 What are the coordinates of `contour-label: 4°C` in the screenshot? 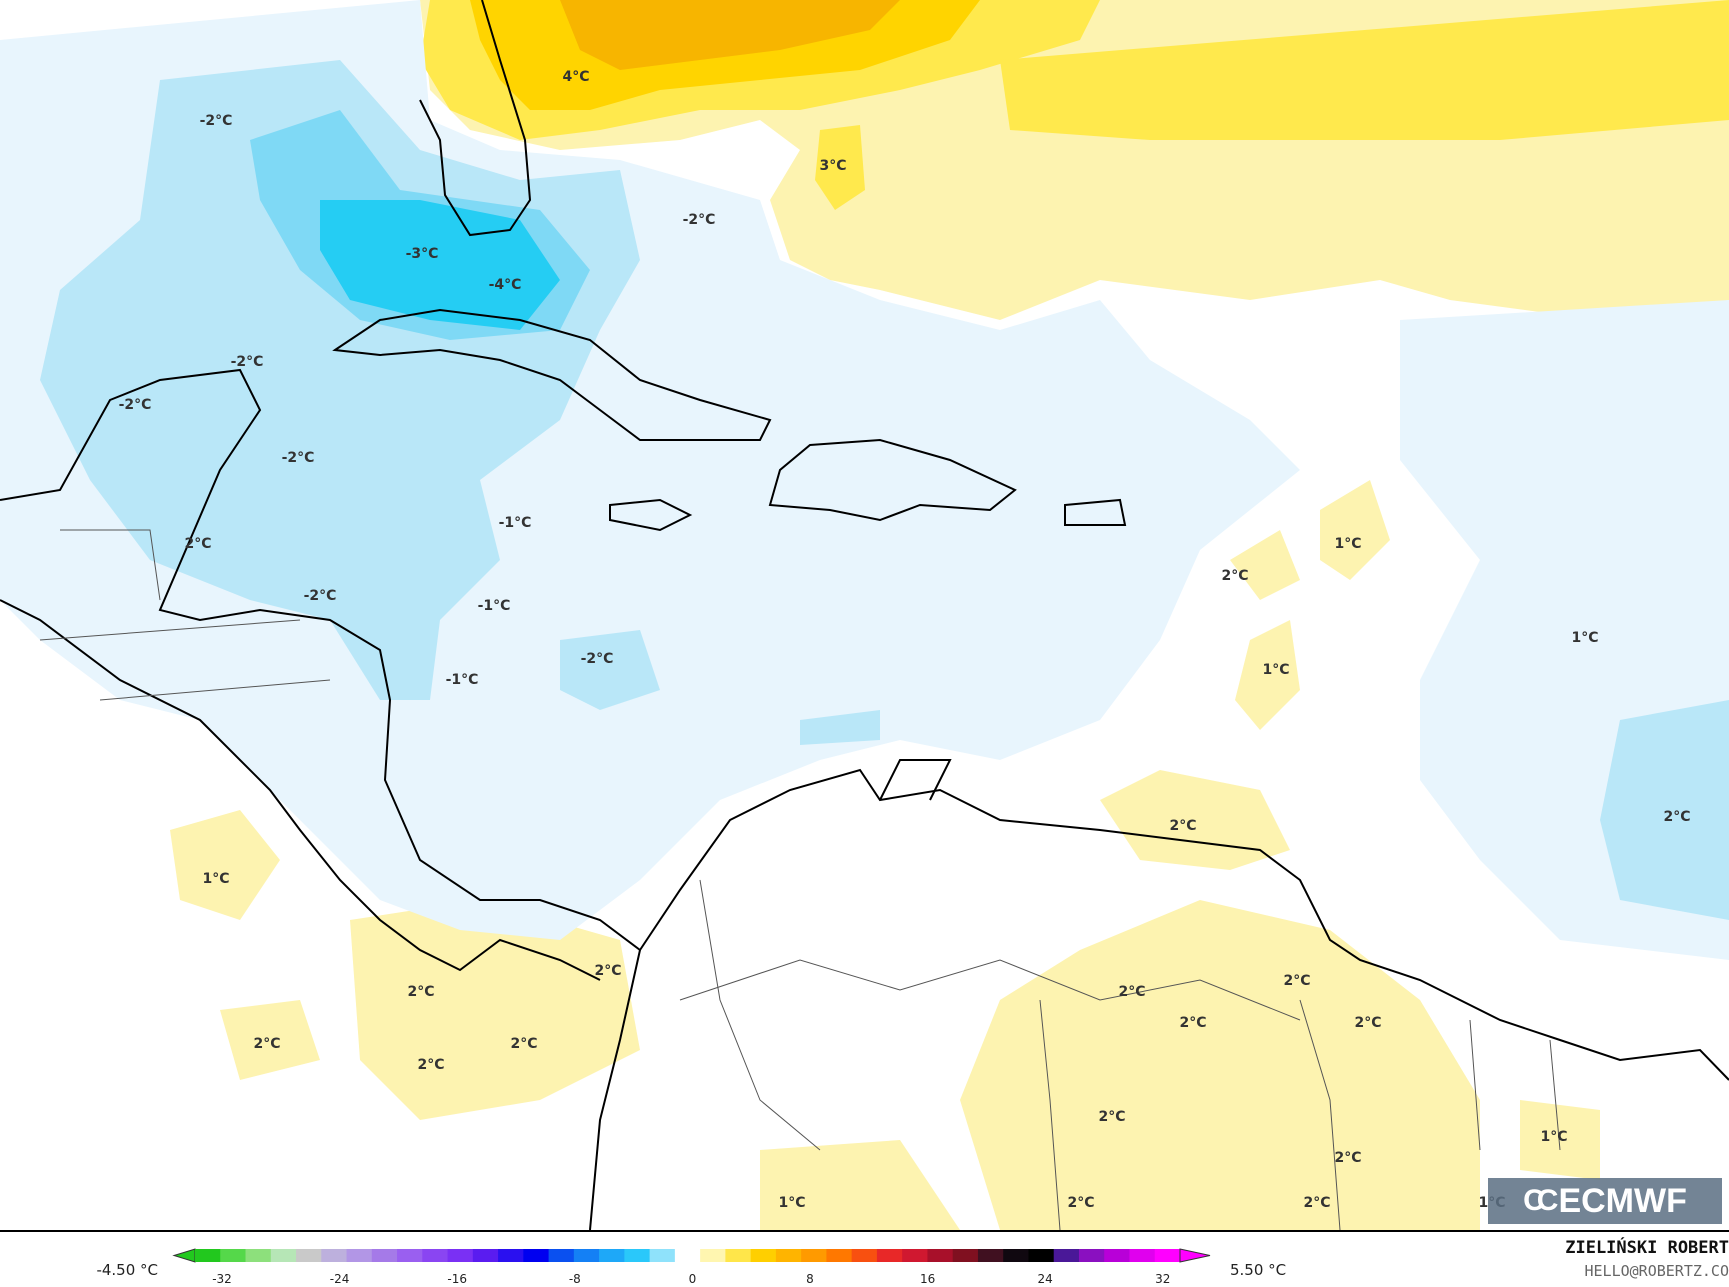 It's located at (575, 77).